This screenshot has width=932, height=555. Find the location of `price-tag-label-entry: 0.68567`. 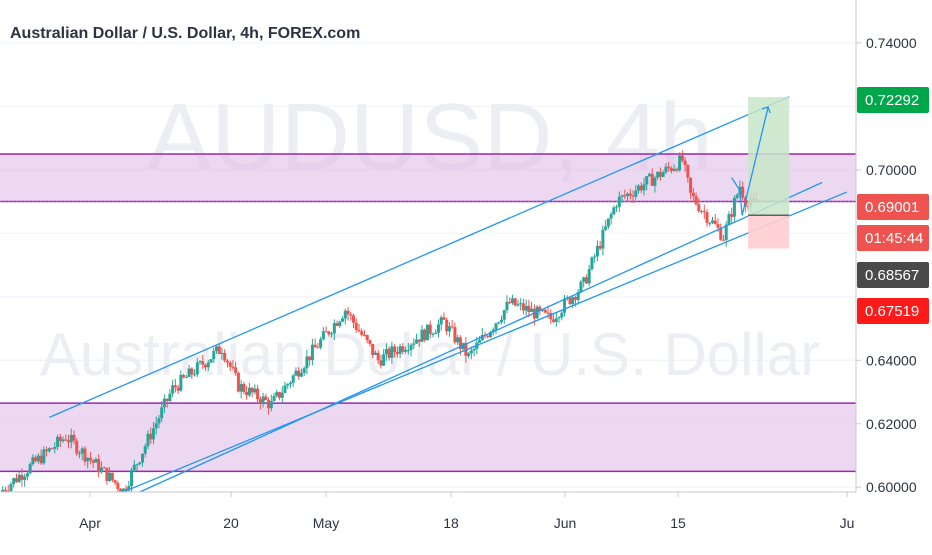

price-tag-label-entry: 0.68567 is located at coordinates (892, 275).